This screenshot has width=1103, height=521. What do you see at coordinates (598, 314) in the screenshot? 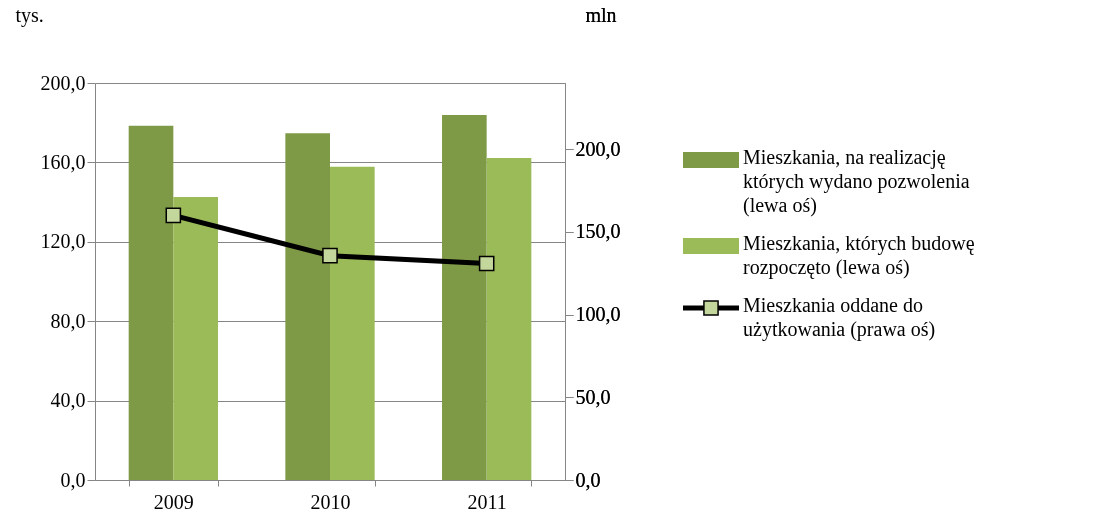
I see `y2-tick-label: 100,0` at bounding box center [598, 314].